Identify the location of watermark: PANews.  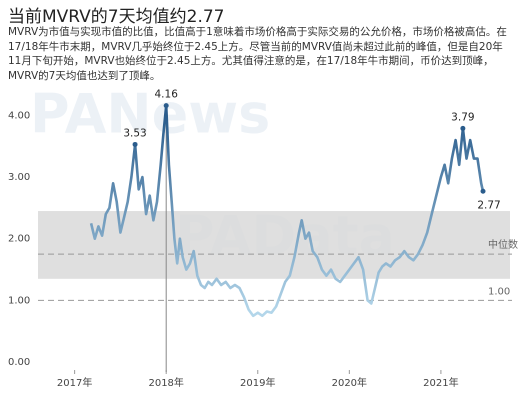
(150, 114).